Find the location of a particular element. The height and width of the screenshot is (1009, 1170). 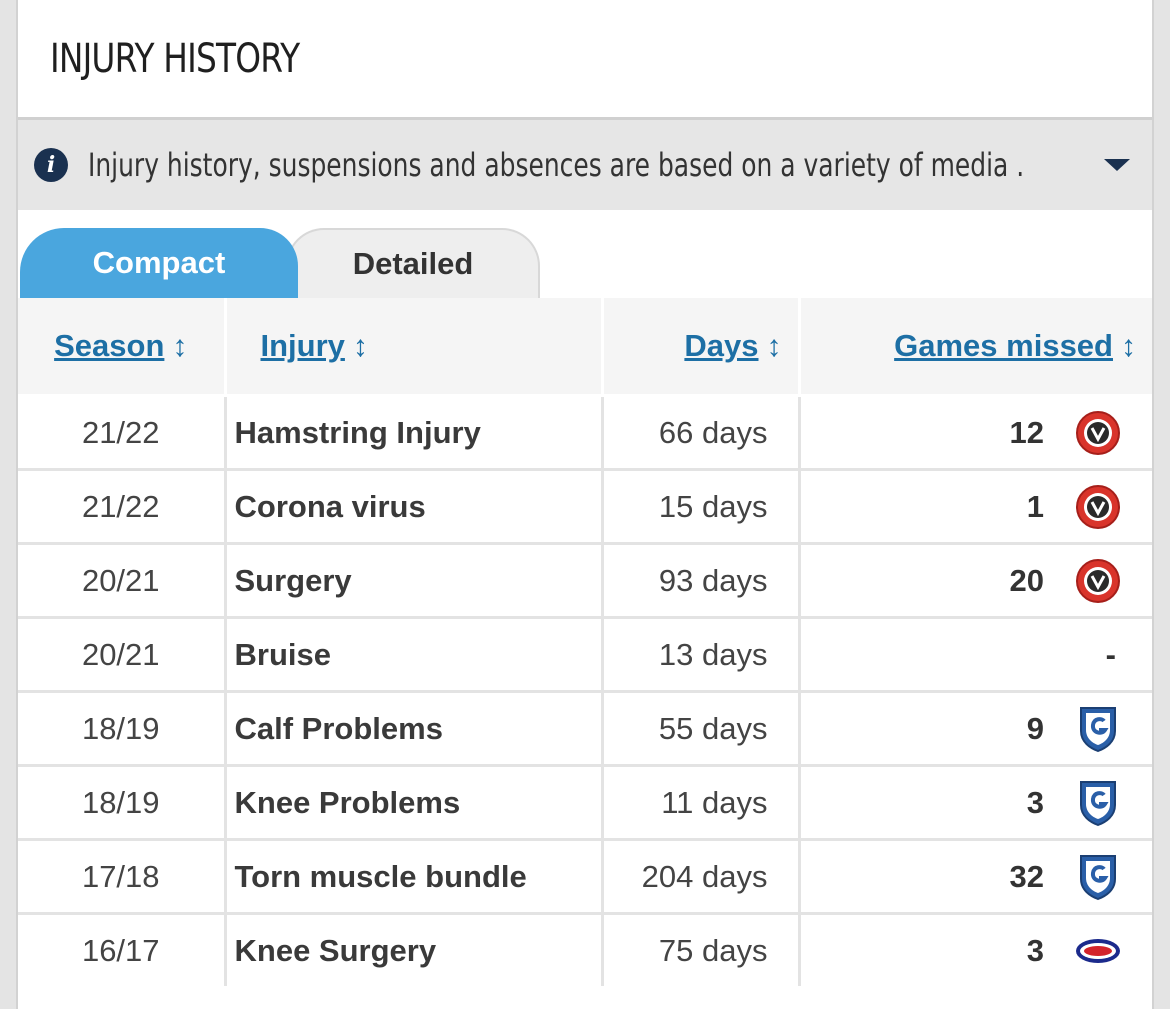

games-missed-value: 9 is located at coordinates (1035, 728).